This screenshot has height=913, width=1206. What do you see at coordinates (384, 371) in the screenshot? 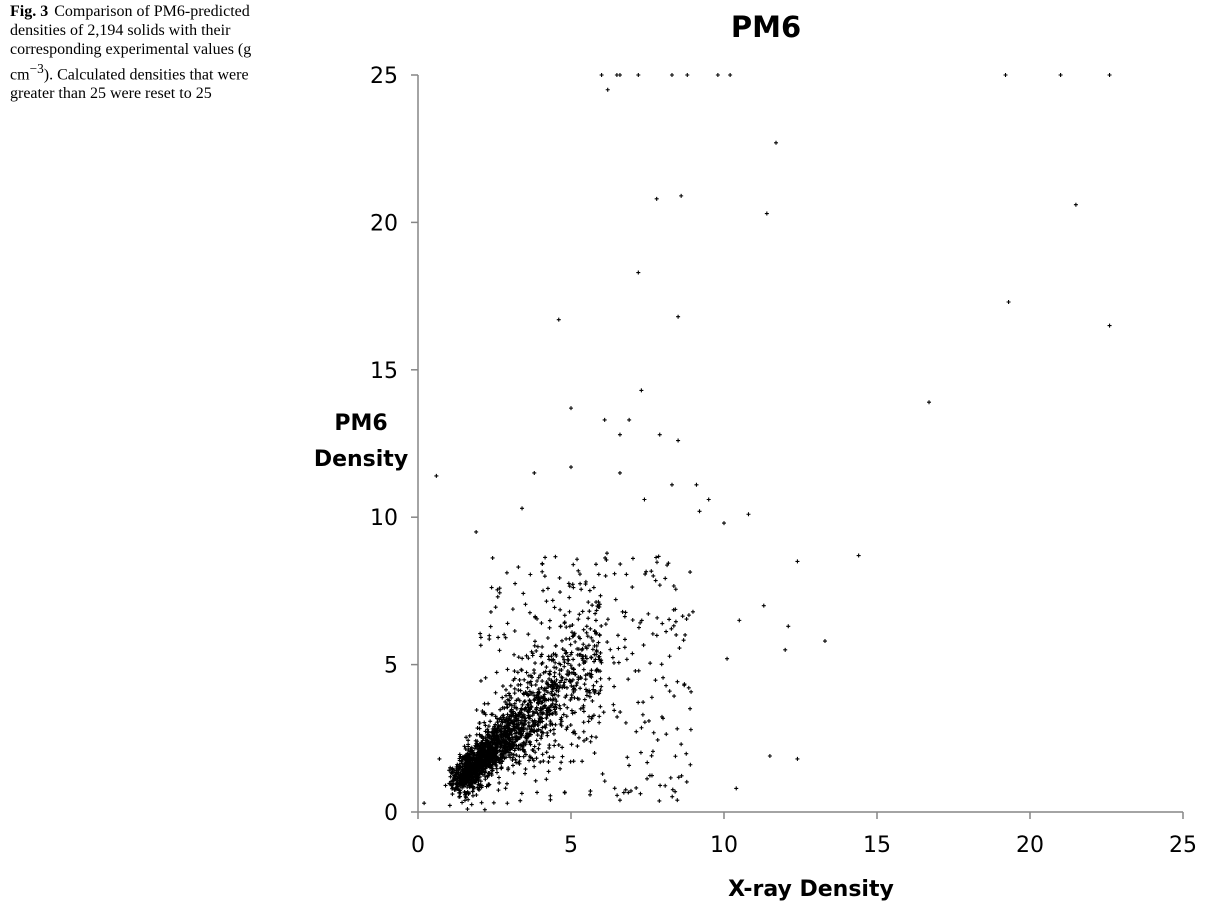
I see `y-tick-label: 15` at bounding box center [384, 371].